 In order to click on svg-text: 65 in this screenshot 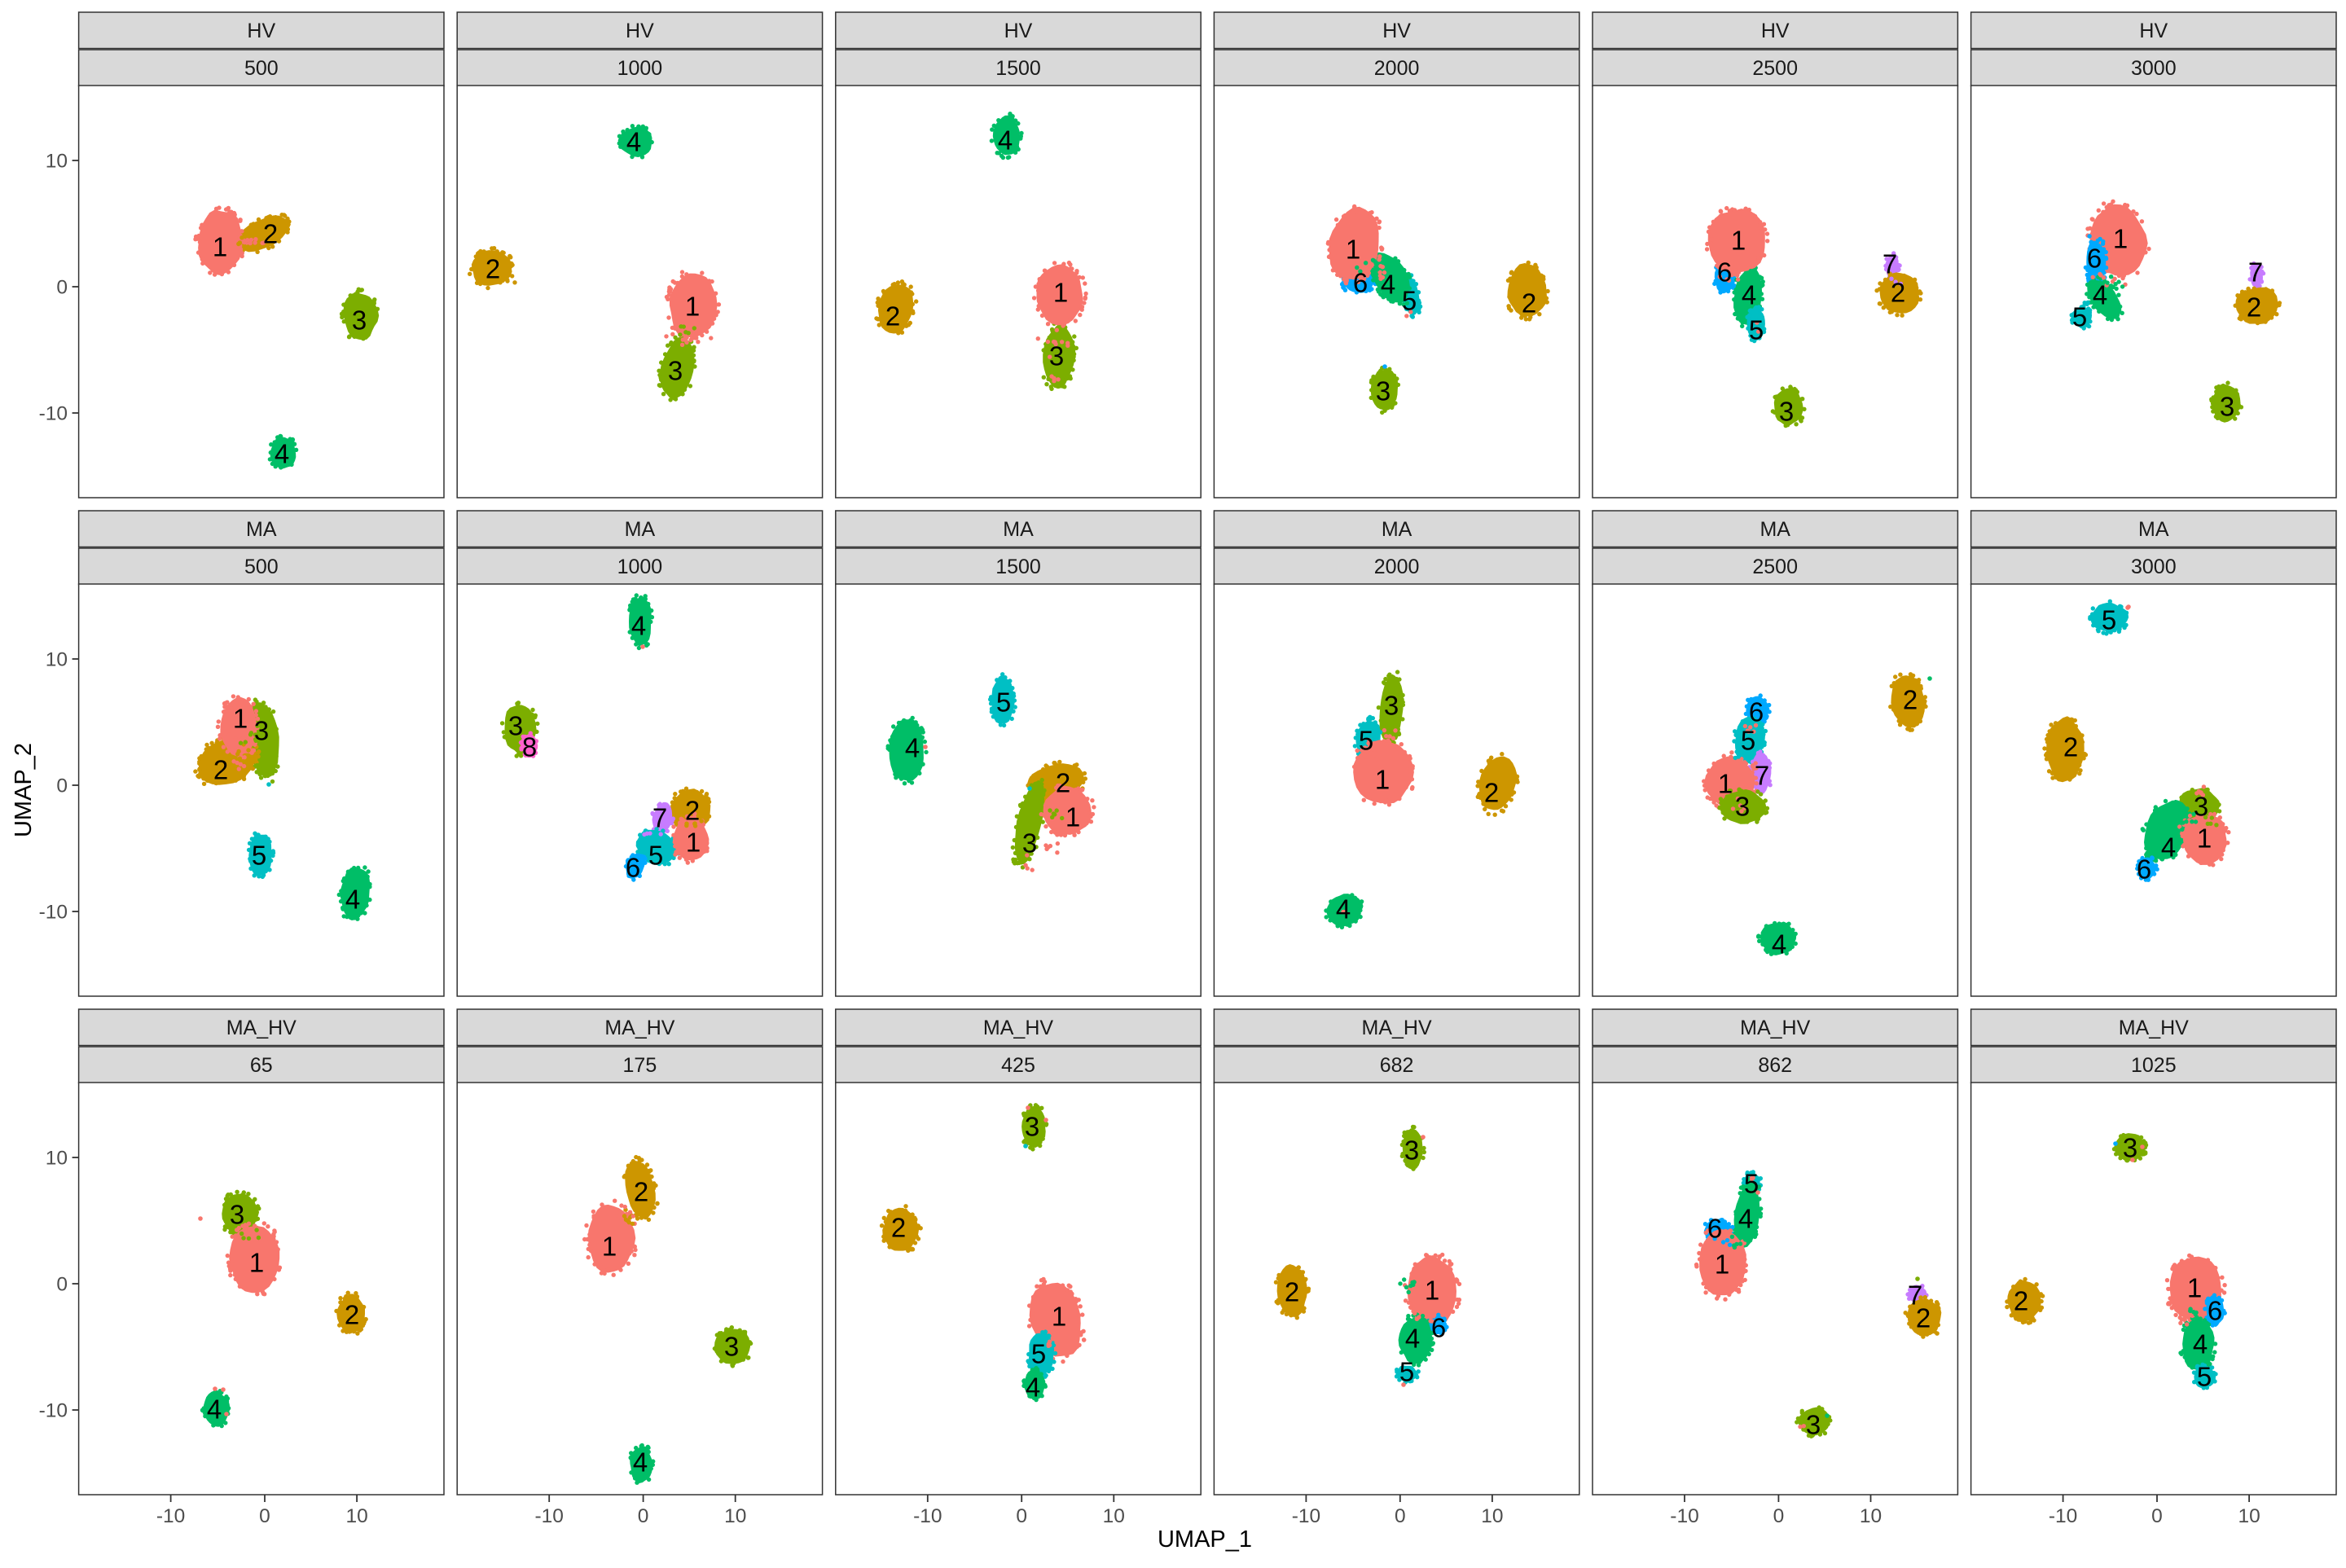, I will do `click(261, 1065)`.